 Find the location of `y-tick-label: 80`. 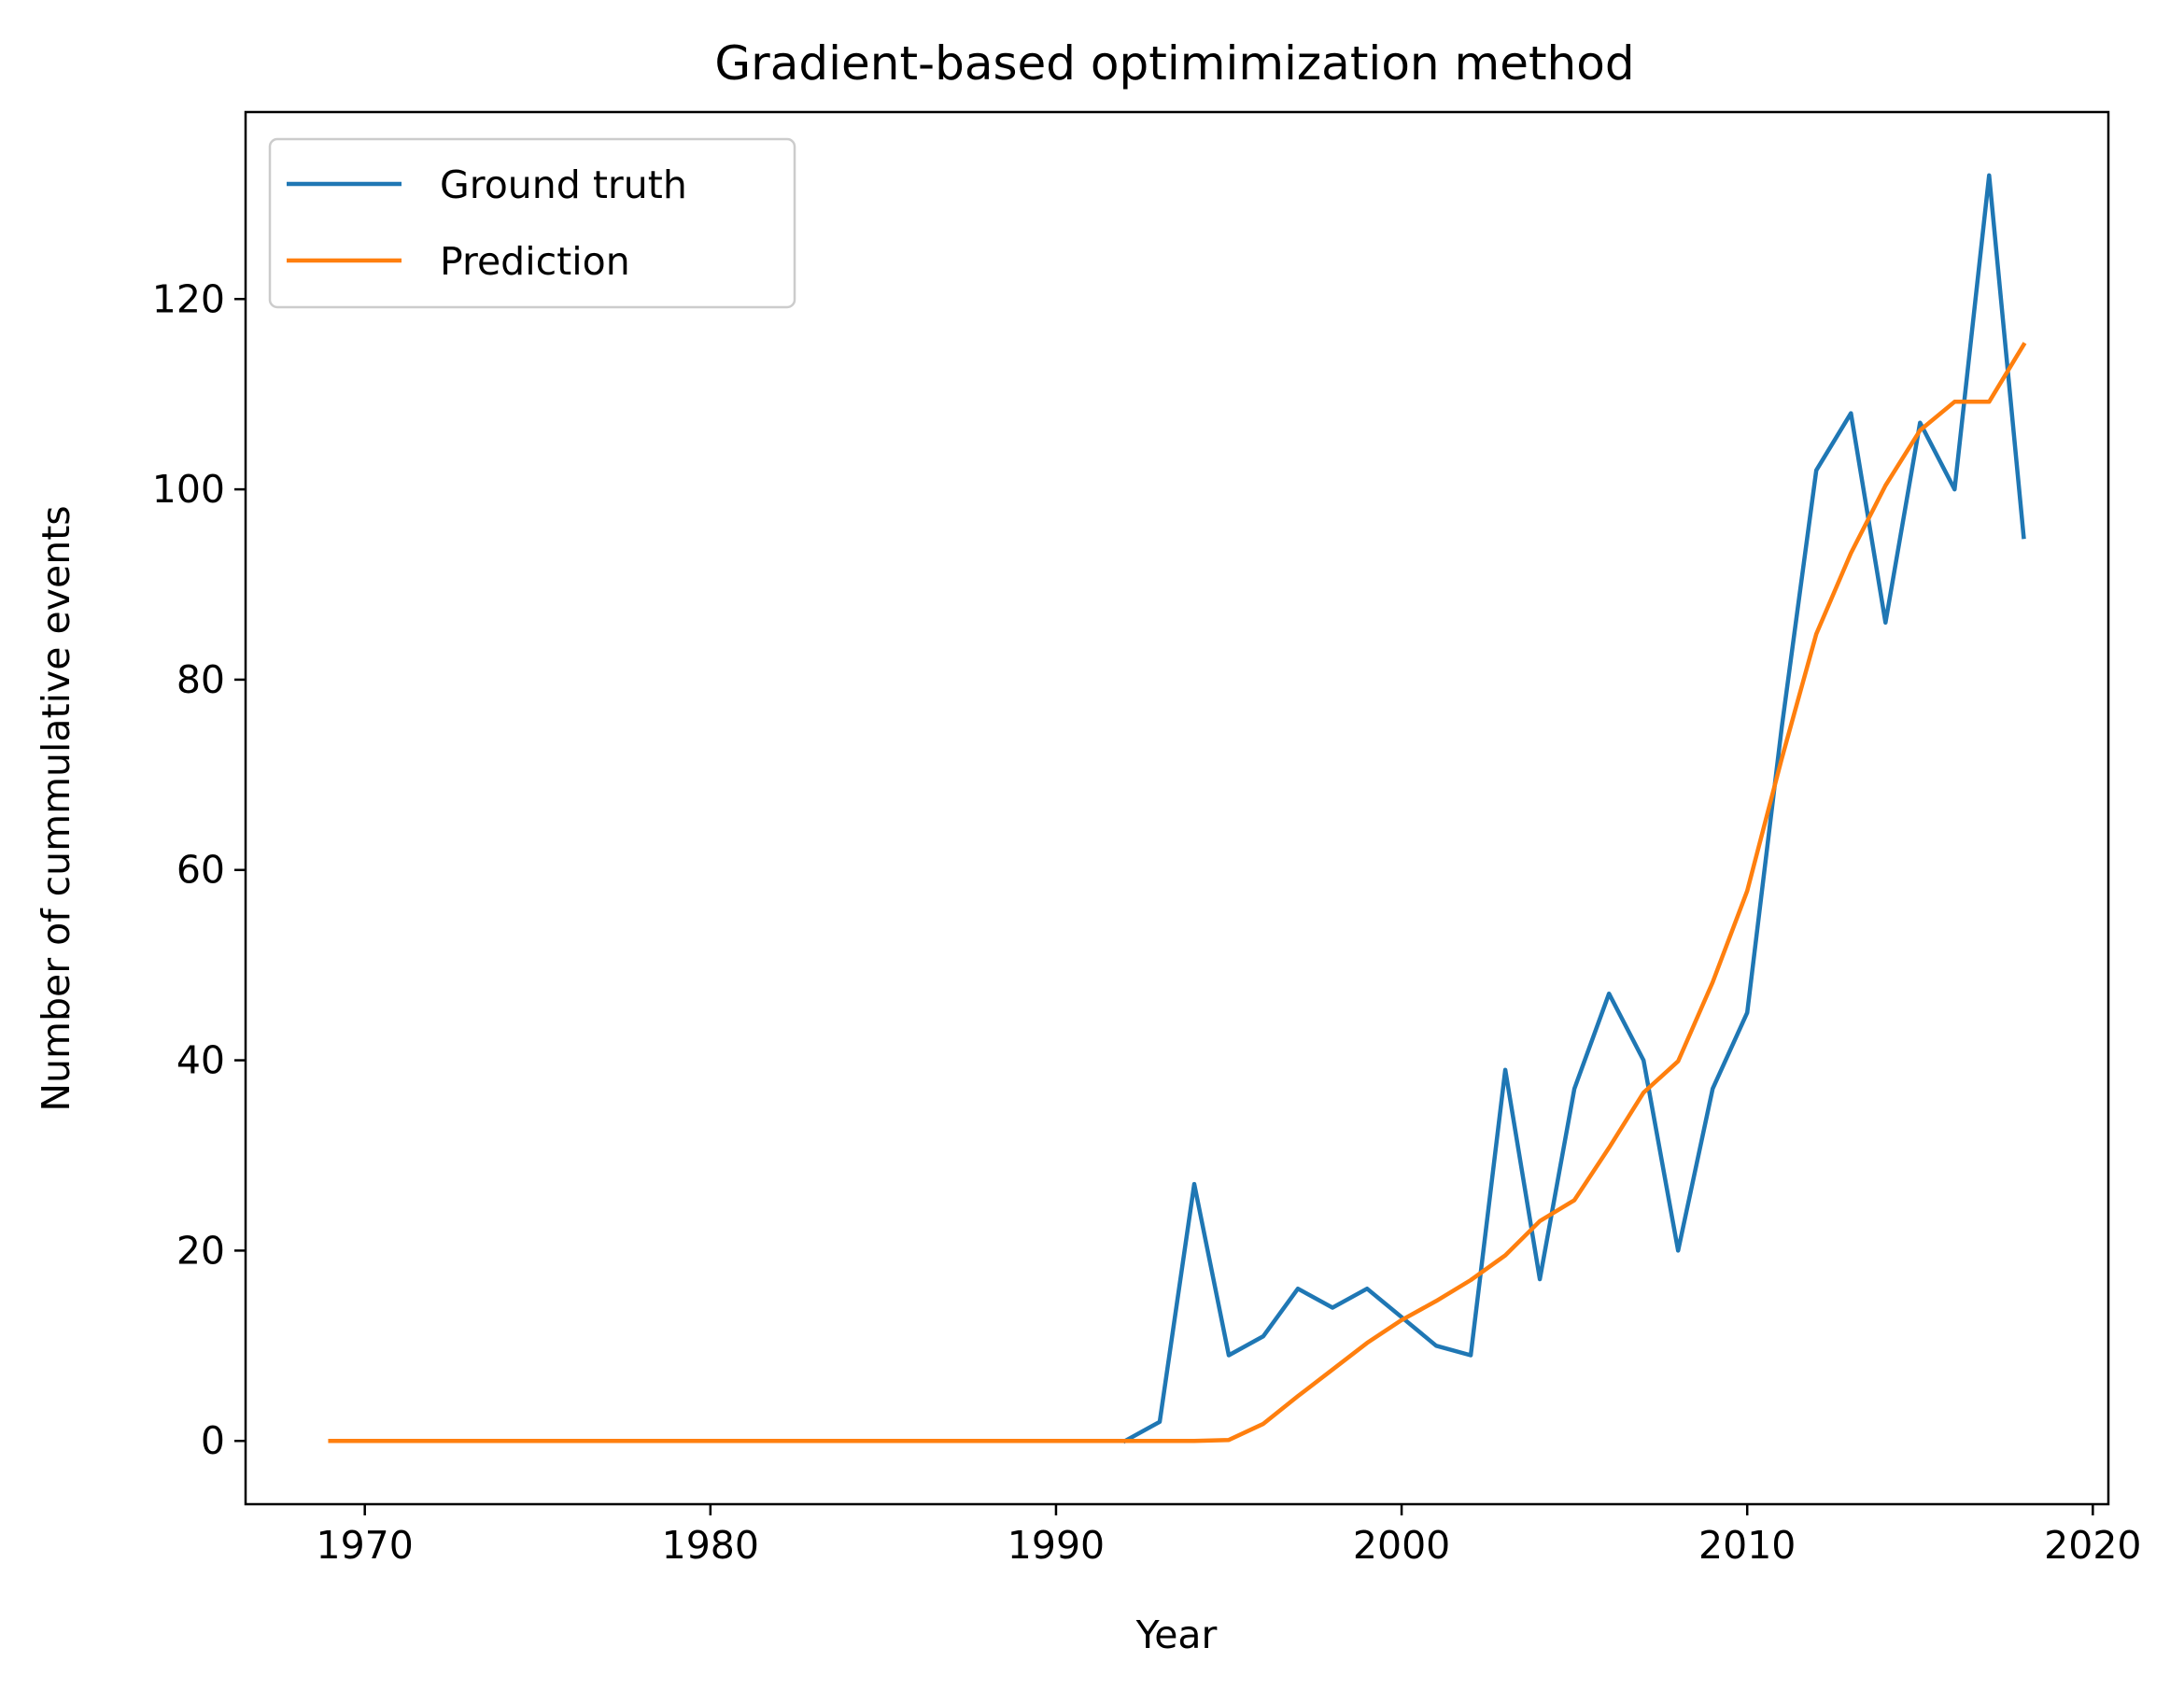

y-tick-label: 80 is located at coordinates (200, 679).